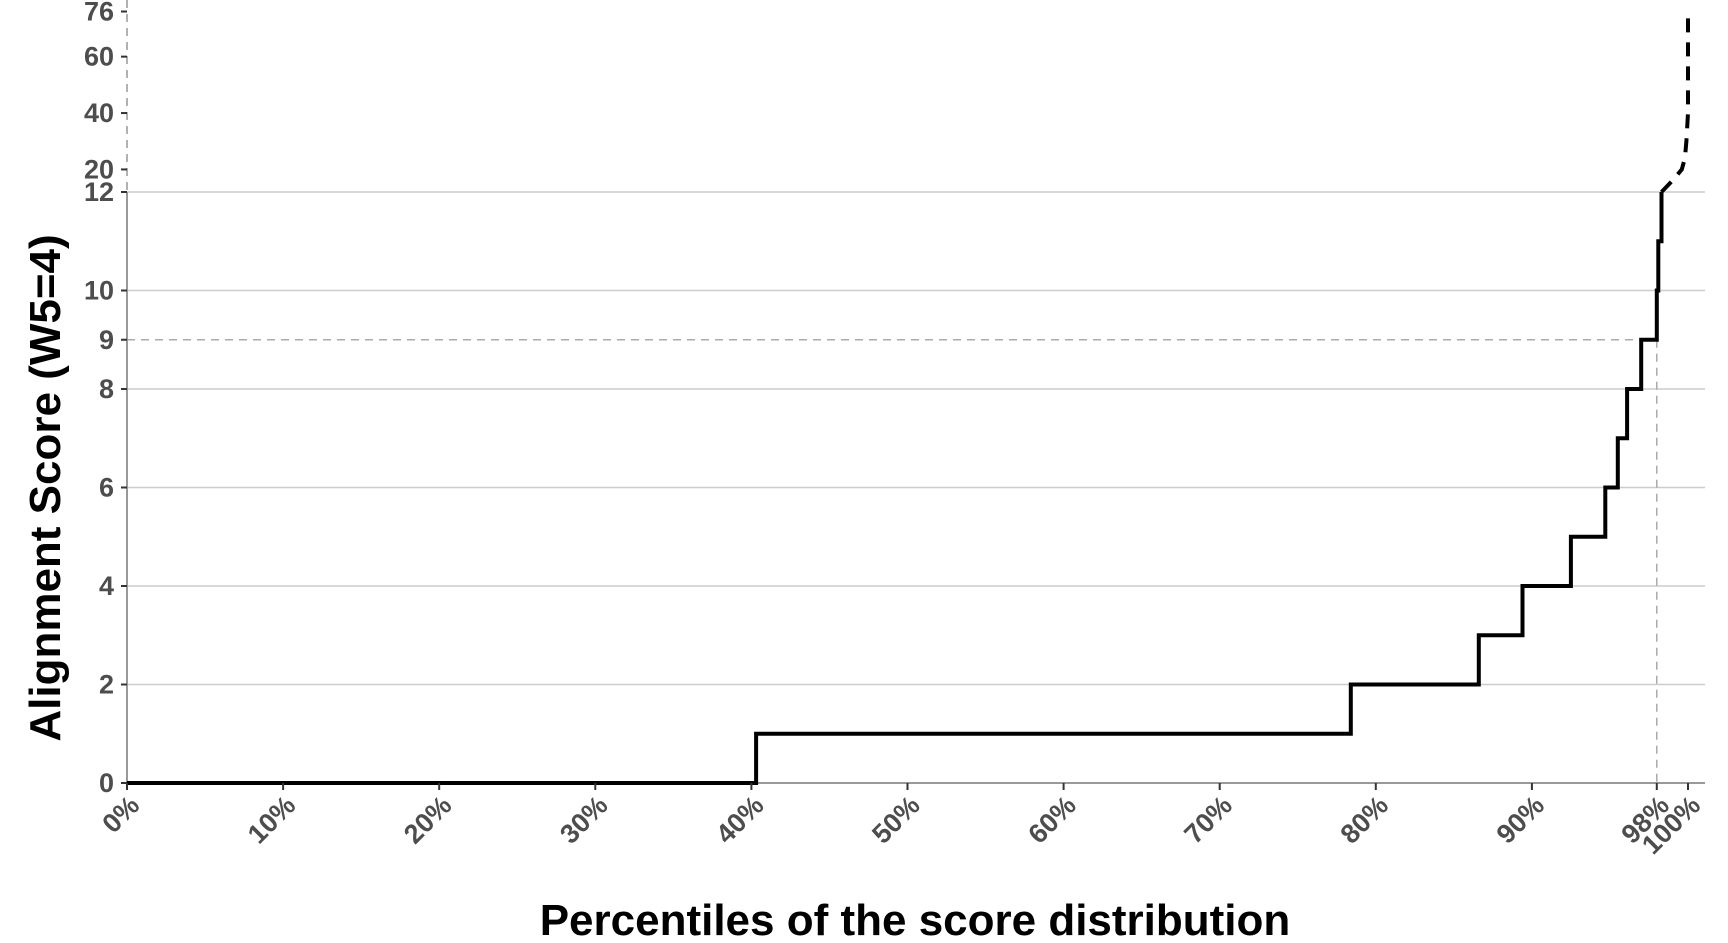  I want to click on y-tick-label: 2, so click(106, 685).